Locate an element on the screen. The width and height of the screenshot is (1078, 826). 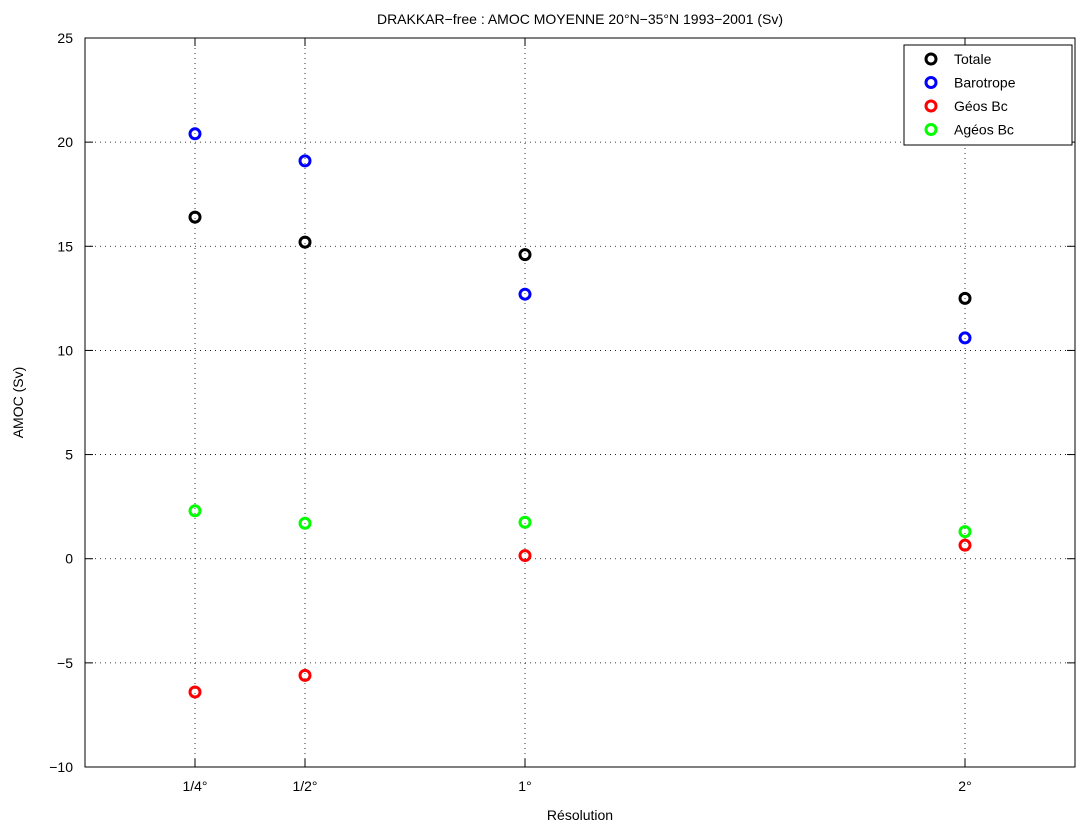
legend-label: Barotrope is located at coordinates (985, 83).